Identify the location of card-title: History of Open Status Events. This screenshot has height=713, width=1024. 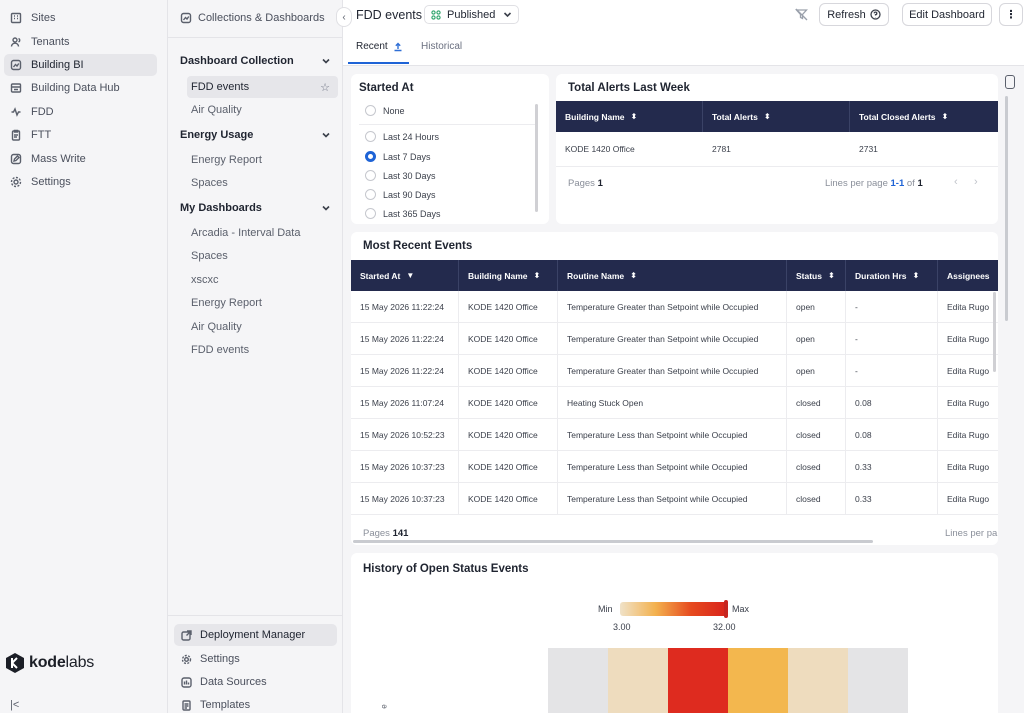
(446, 569).